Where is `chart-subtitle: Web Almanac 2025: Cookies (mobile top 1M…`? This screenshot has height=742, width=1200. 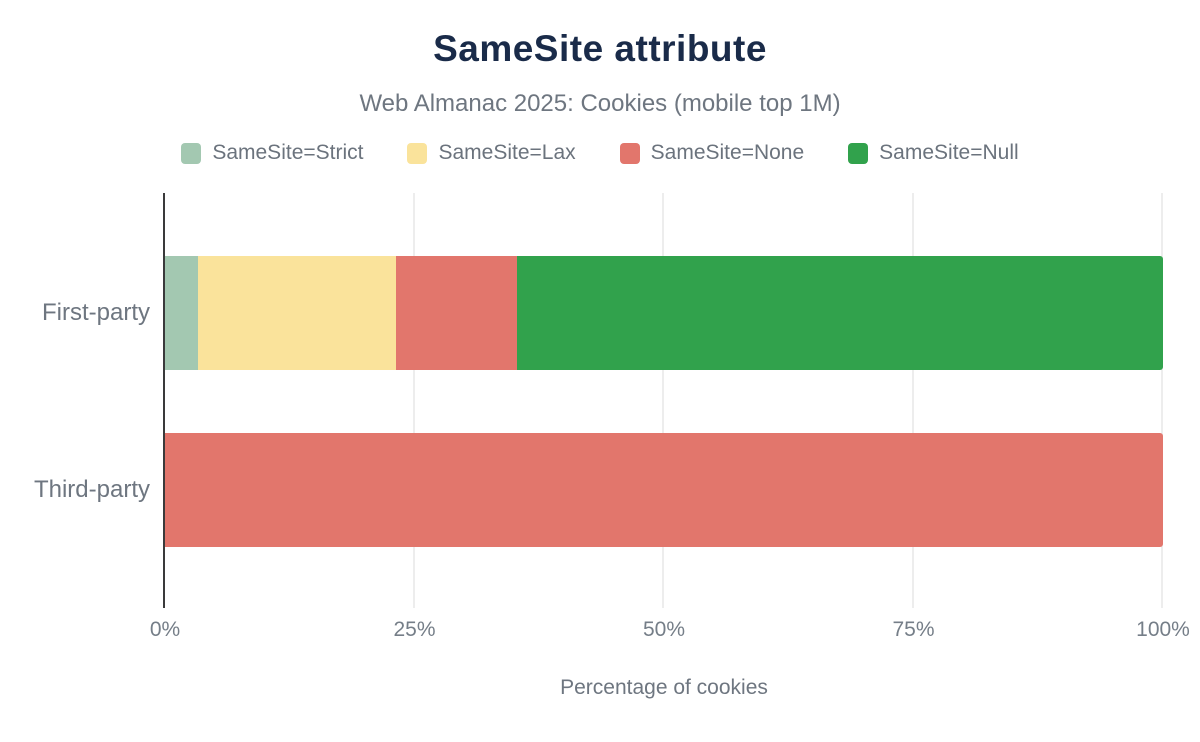
chart-subtitle: Web Almanac 2025: Cookies (mobile top 1M… is located at coordinates (600, 103).